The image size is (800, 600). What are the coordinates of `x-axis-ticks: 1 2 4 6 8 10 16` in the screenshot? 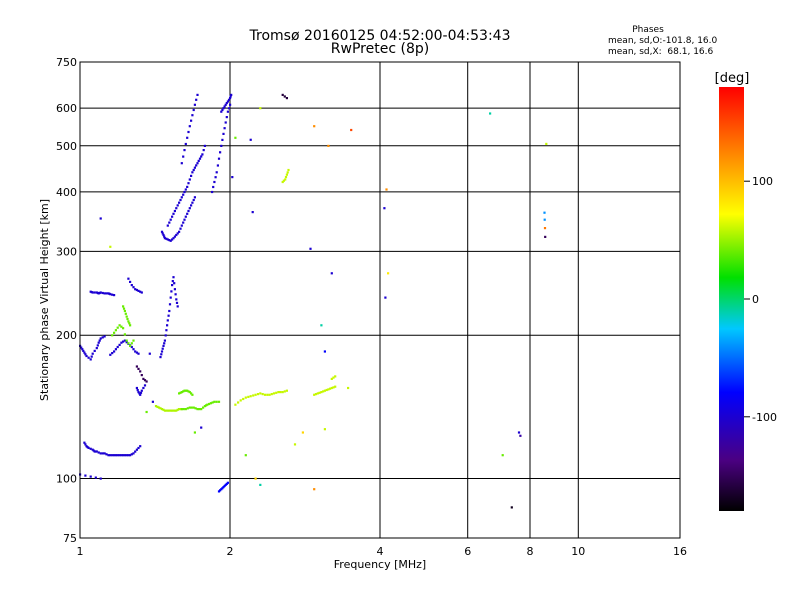 It's located at (382, 551).